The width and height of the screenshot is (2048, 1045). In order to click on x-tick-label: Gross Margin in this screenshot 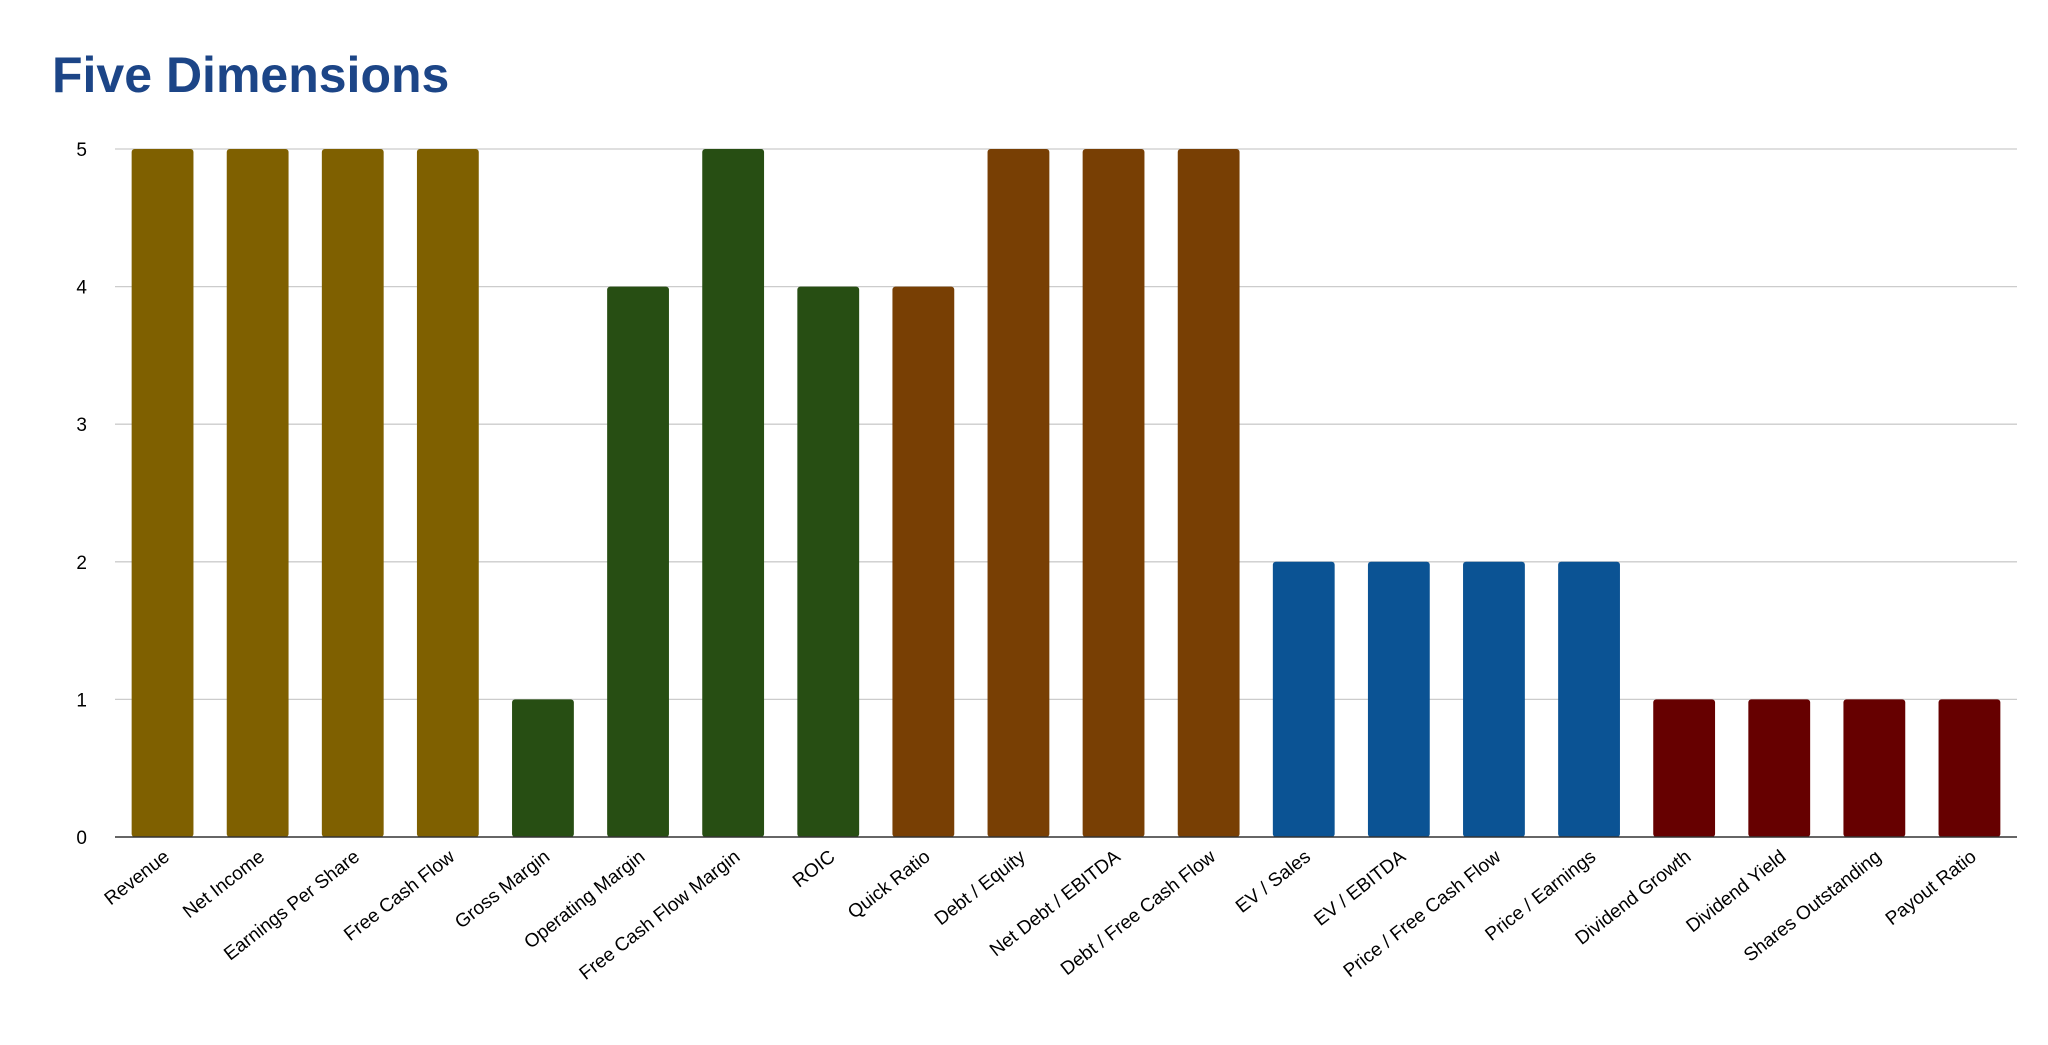, I will do `click(502, 889)`.